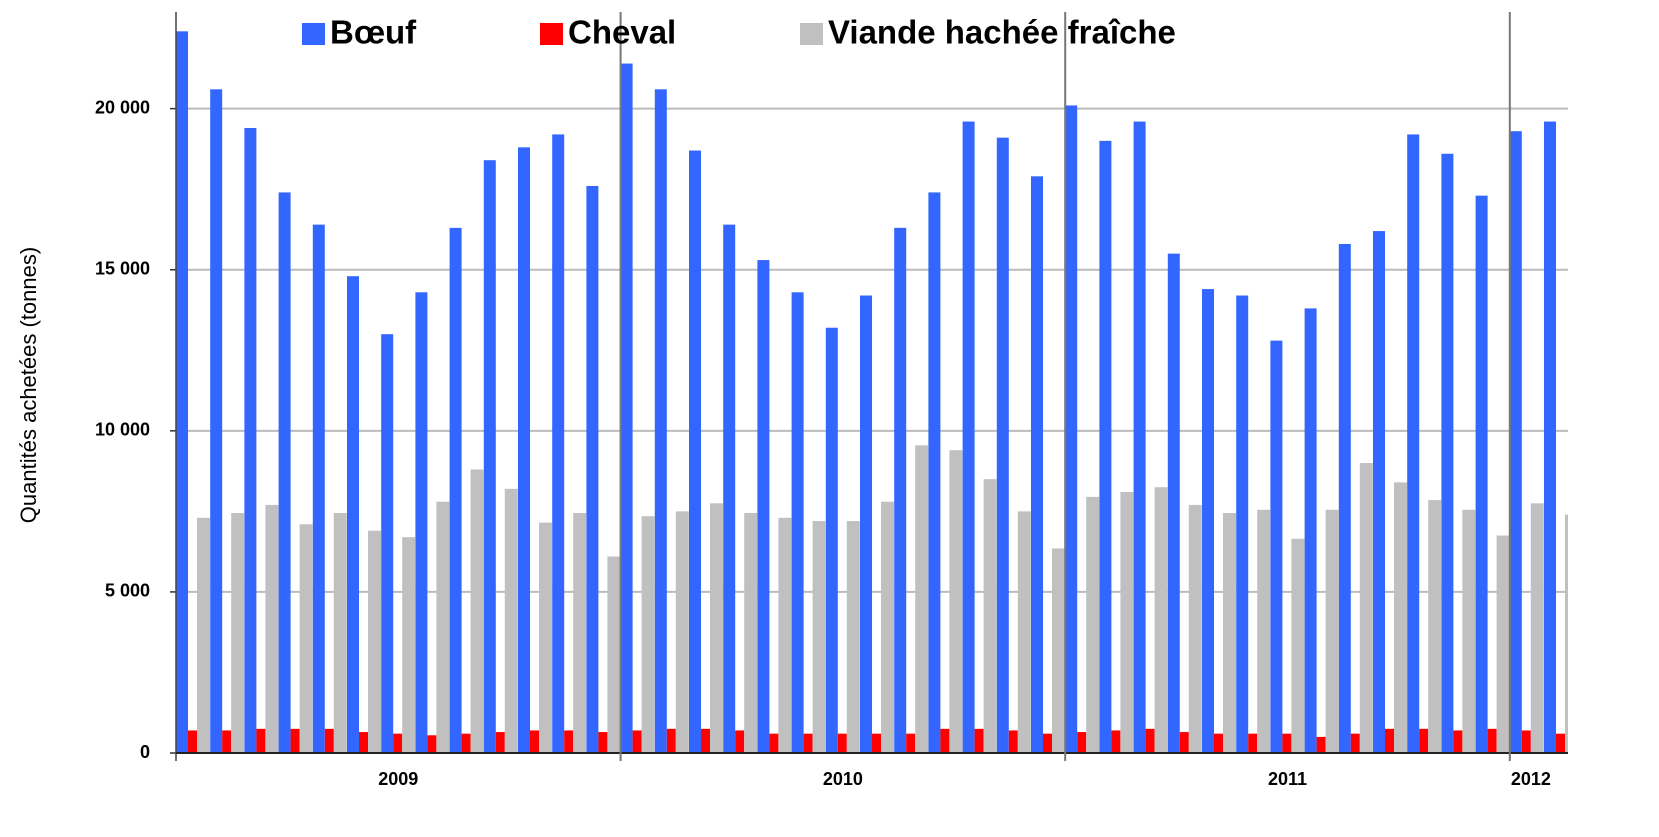  I want to click on legend-label: Cheval, so click(622, 32).